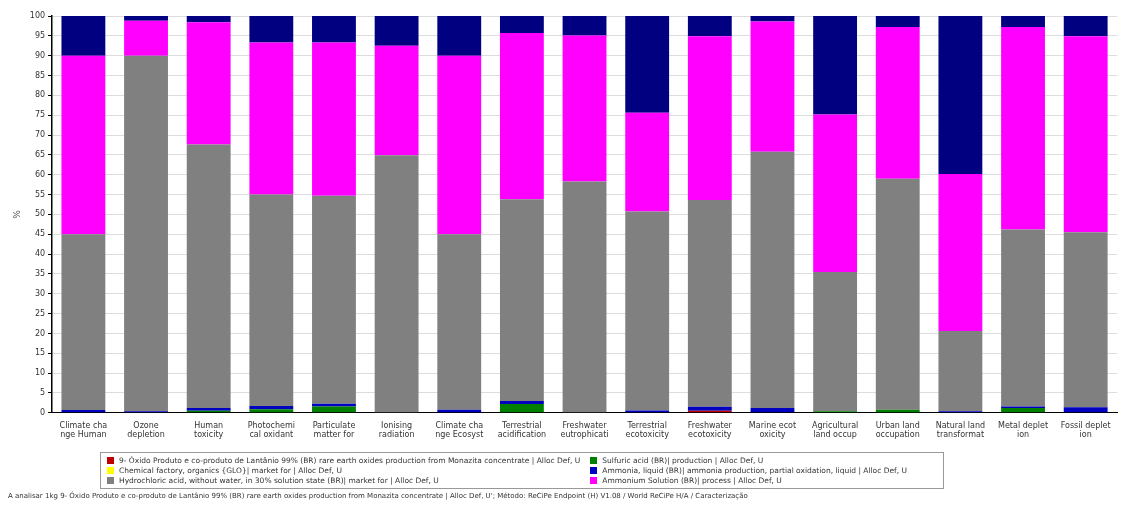 The width and height of the screenshot is (1131, 532). Describe the element at coordinates (83, 430) in the screenshot. I see `x-tick-label: Climate cha nge Human` at that location.